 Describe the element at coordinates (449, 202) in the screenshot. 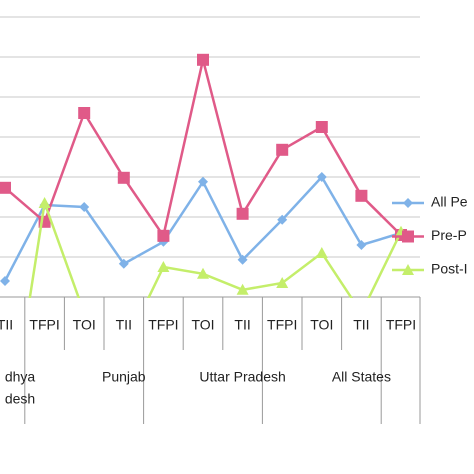

I see `legend-label: All Pe` at that location.